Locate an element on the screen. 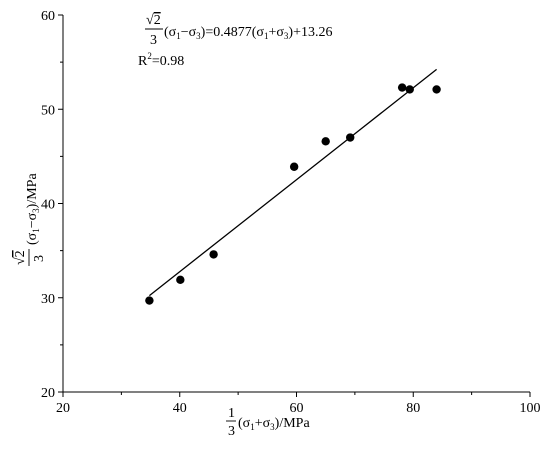 The width and height of the screenshot is (550, 453). x-tick-label: 20 is located at coordinates (63, 408).